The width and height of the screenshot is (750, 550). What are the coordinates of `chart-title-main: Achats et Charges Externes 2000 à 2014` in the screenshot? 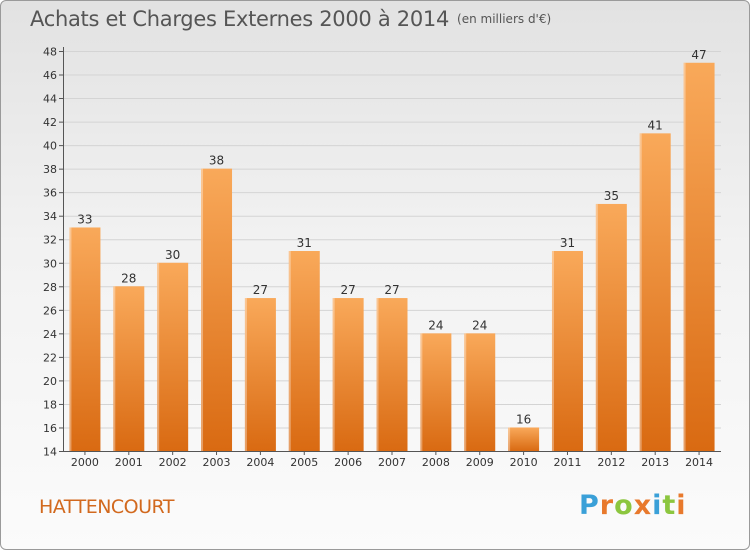 It's located at (240, 19).